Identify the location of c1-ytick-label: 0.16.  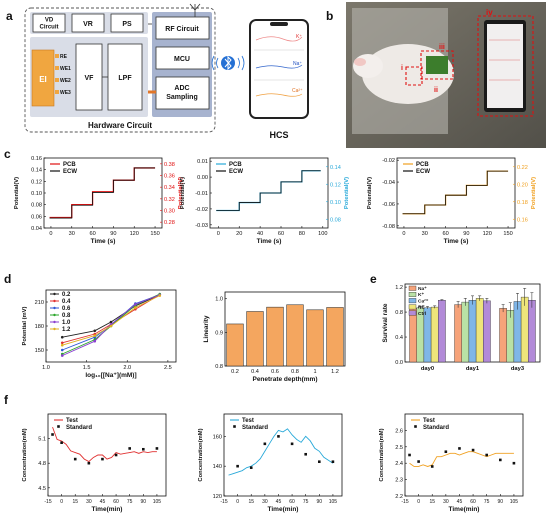
(36, 159).